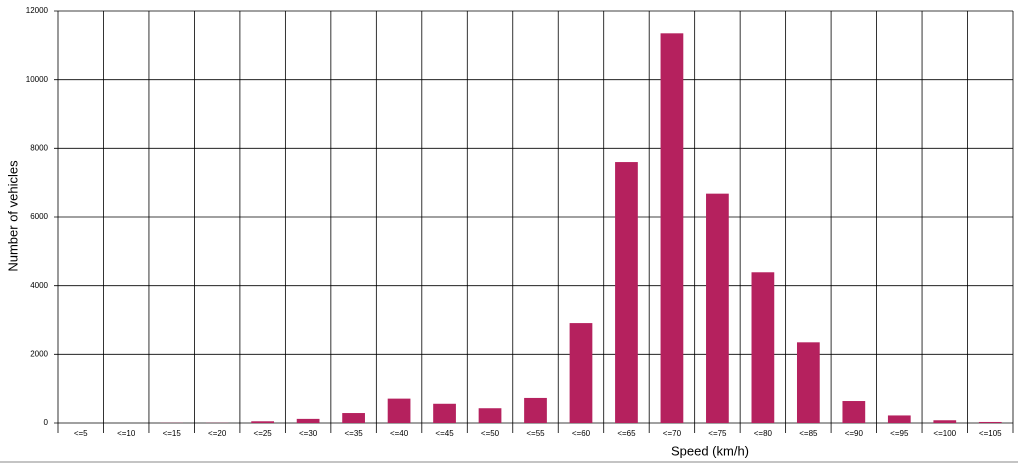 This screenshot has width=1018, height=464. Describe the element at coordinates (944, 433) in the screenshot. I see `x-tick-label: <=100` at that location.